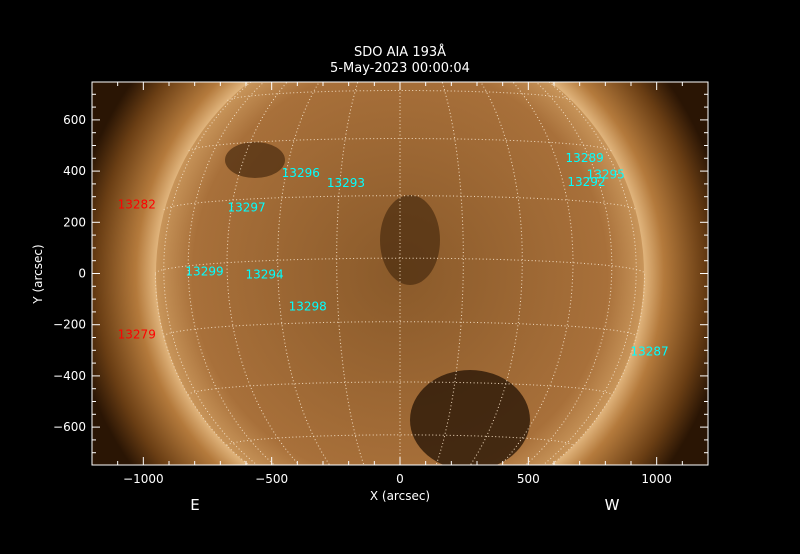 This screenshot has width=800, height=554. Describe the element at coordinates (69, 325) in the screenshot. I see `y-tick-label: −200` at that location.